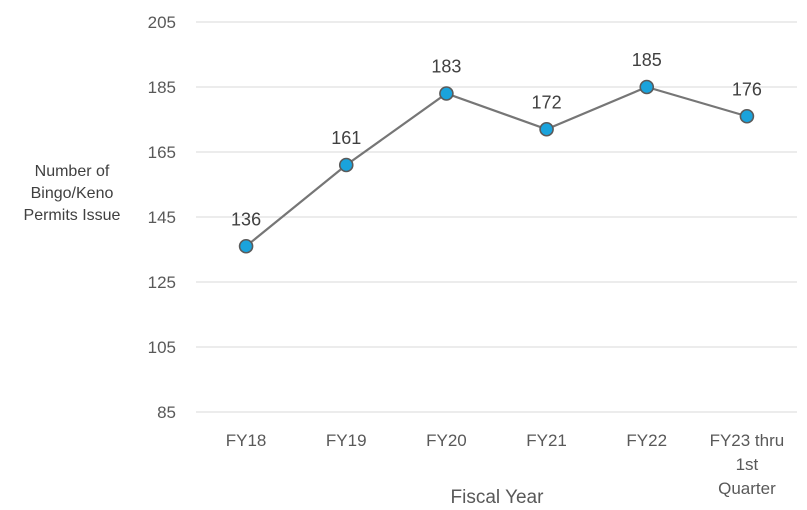 The image size is (807, 510). I want to click on data-label: 176, so click(747, 89).